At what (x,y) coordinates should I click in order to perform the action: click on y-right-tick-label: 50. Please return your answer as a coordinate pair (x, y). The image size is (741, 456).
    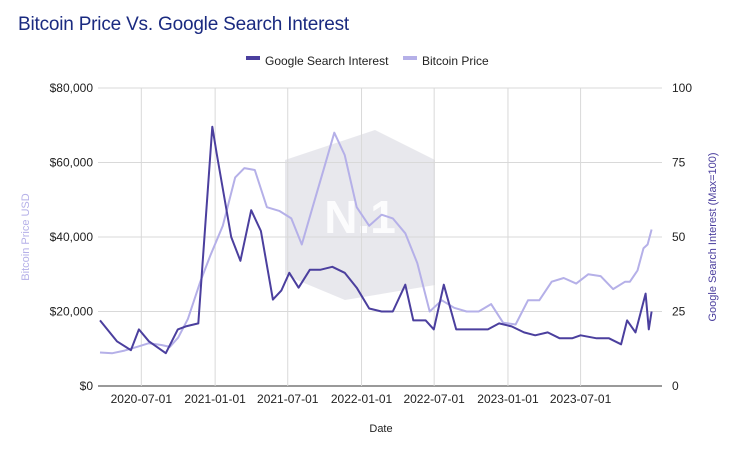
    Looking at the image, I should click on (679, 237).